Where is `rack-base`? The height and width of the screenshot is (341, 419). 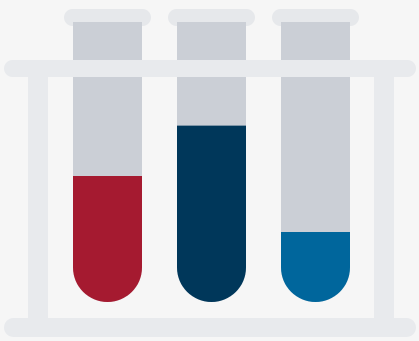
rack-base is located at coordinates (210, 327).